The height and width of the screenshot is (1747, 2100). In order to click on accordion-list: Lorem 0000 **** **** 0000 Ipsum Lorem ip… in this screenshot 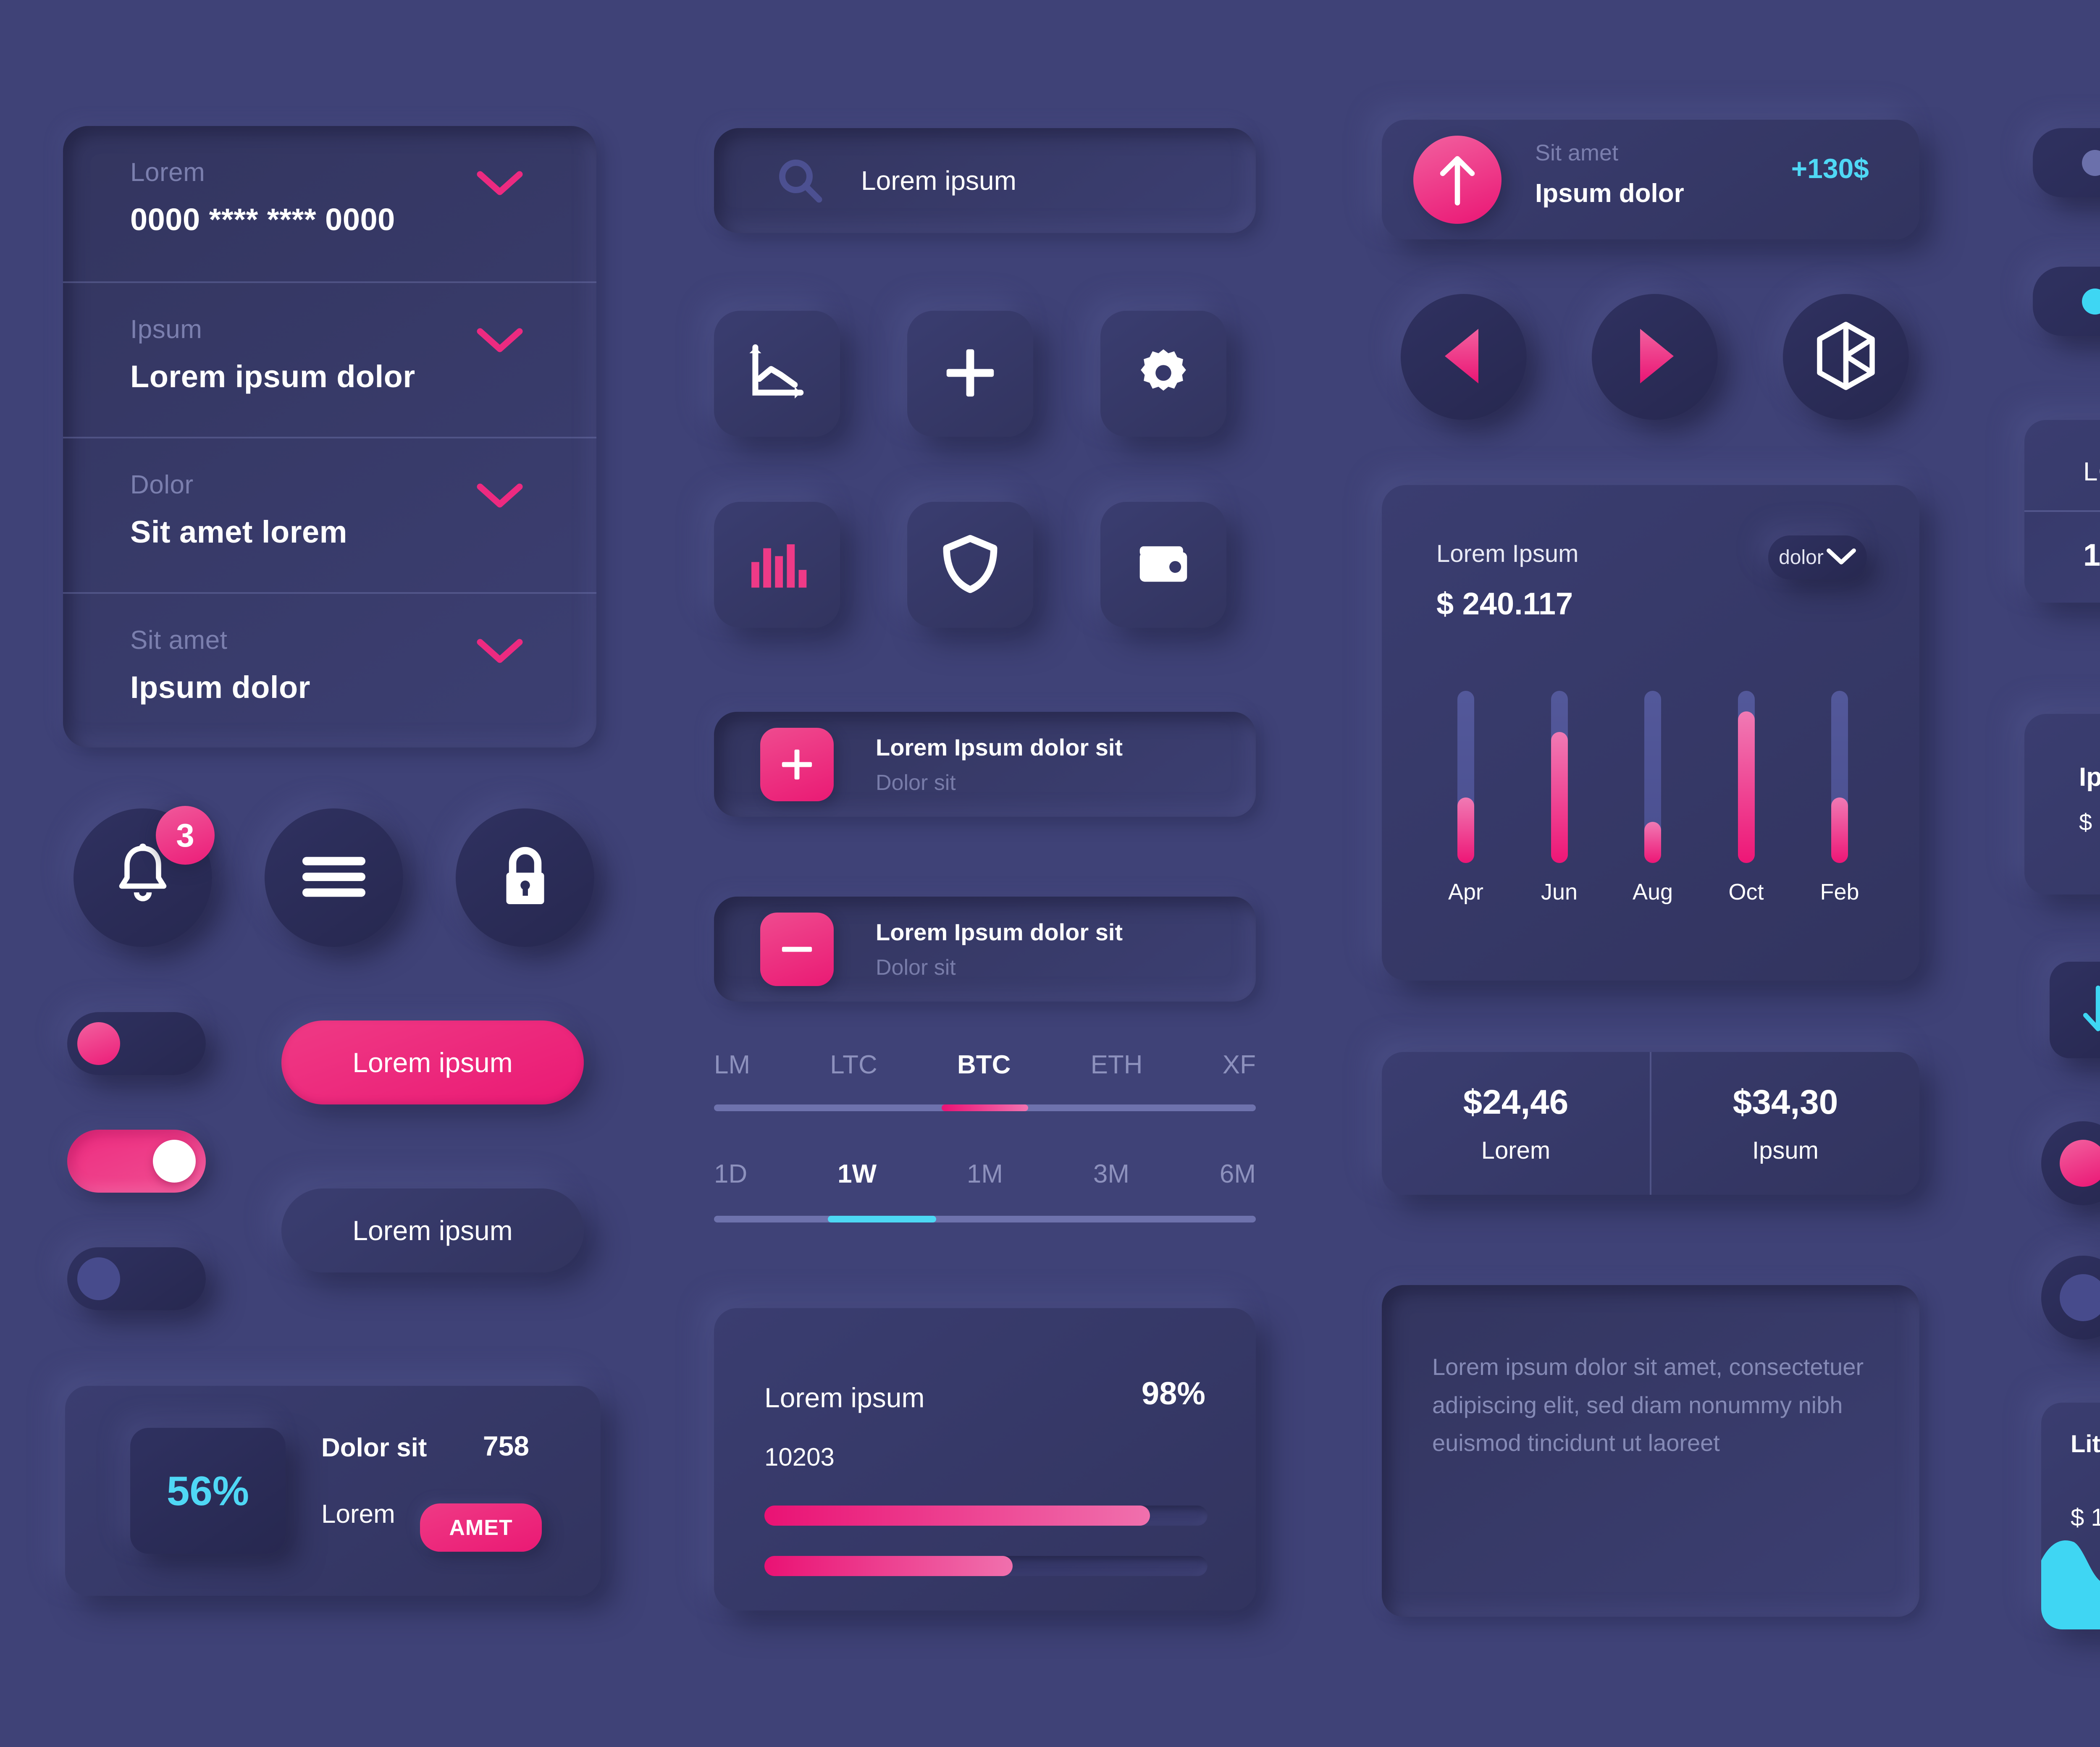, I will do `click(329, 437)`.